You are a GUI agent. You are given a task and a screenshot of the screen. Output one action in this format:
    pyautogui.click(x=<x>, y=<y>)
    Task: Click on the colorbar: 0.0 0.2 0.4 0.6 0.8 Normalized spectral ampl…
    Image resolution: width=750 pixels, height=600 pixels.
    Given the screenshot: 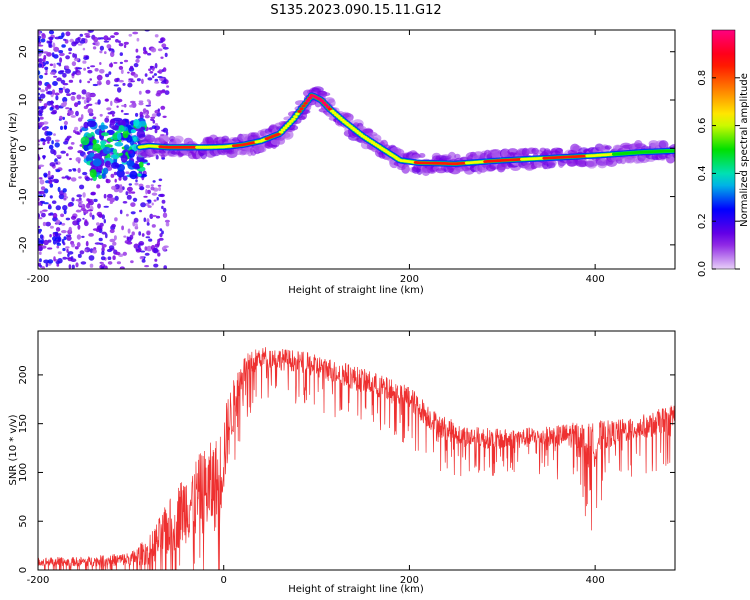 What is the action you would take?
    pyautogui.click(x=723, y=153)
    